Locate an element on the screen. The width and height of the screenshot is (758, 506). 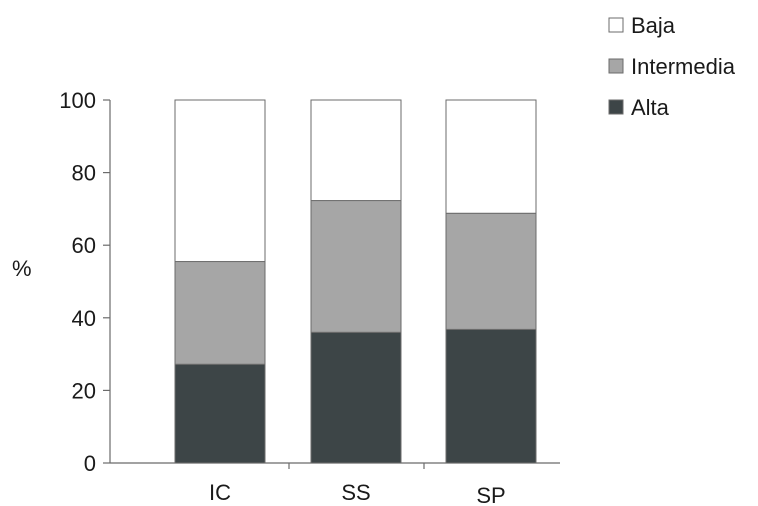
y-tick-label: 20 is located at coordinates (84, 390).